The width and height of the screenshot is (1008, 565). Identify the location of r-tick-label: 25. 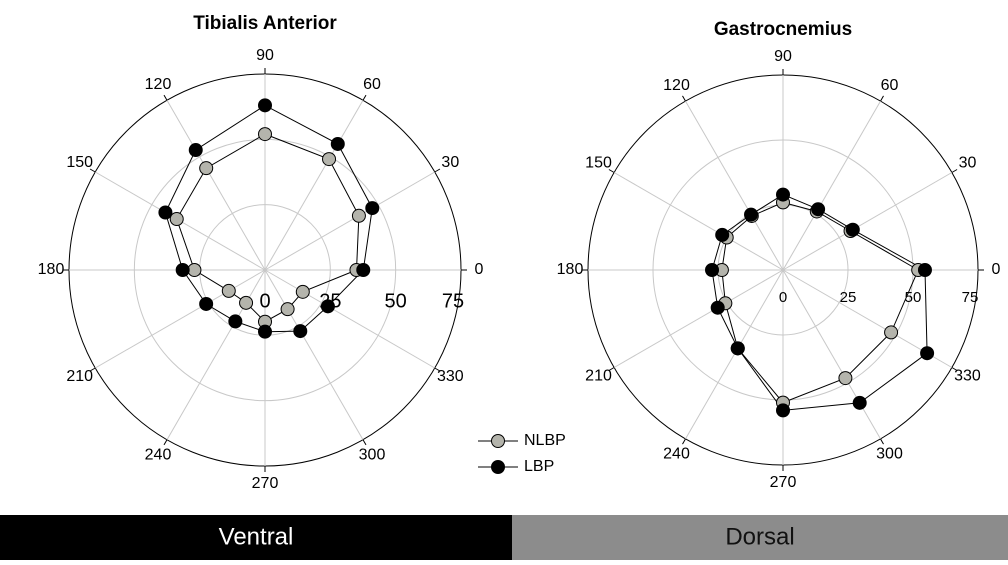
(848, 297).